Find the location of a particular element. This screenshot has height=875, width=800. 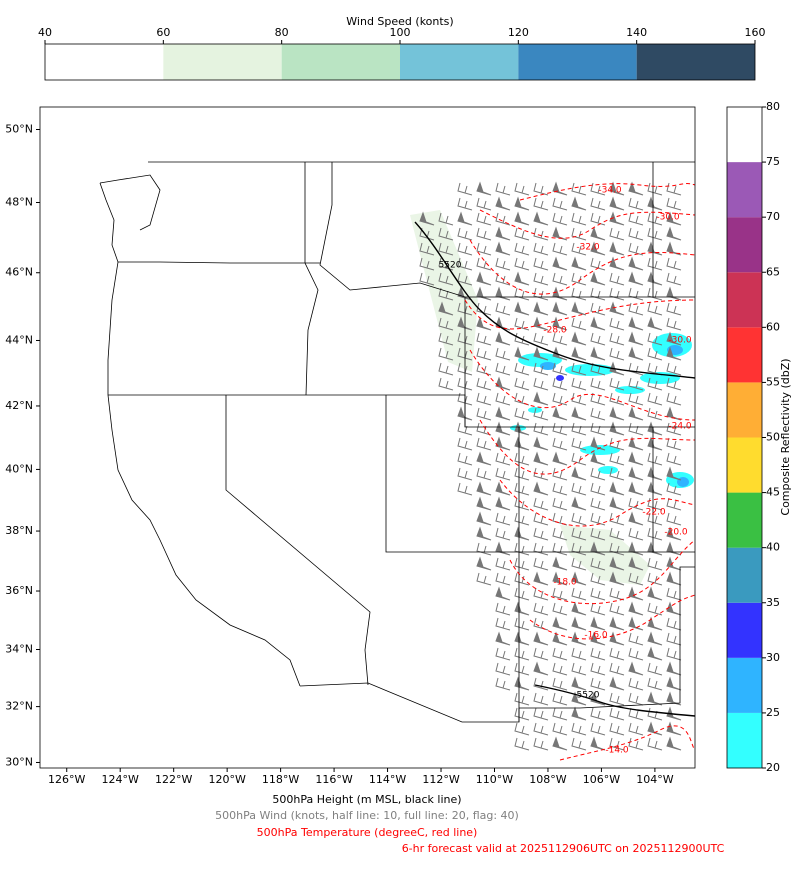

echo is located at coordinates (608, 470).